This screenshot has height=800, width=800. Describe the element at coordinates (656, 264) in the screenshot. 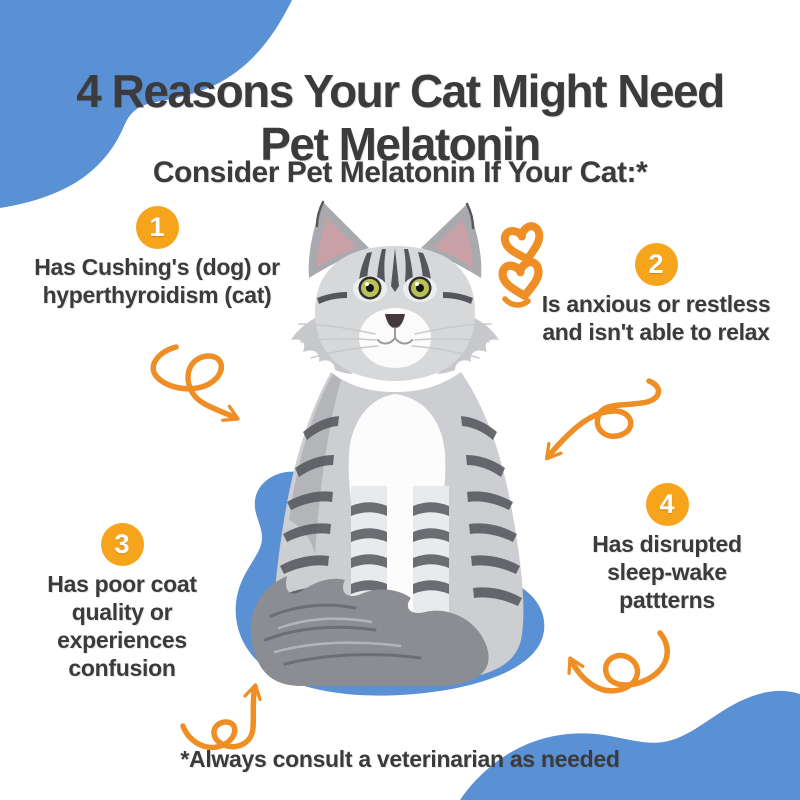

I see `reason-2-badge: 2` at that location.